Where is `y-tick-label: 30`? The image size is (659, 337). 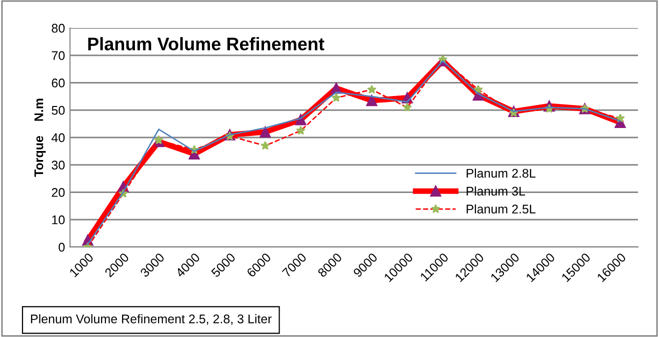 y-tick-label: 30 is located at coordinates (58, 165).